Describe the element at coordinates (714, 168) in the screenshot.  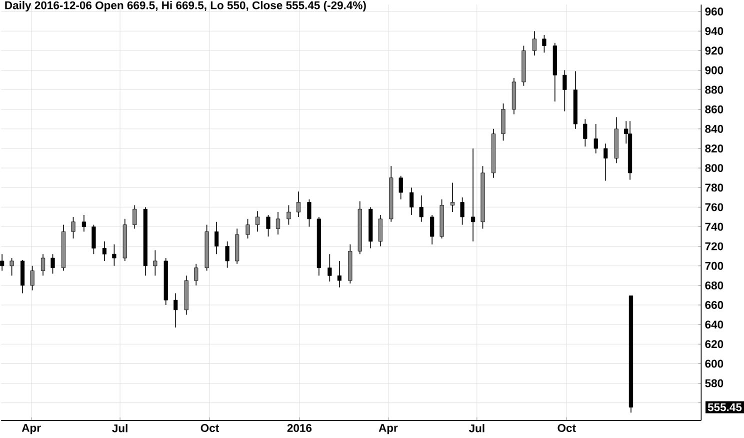
I see `y-tick-label: 800` at that location.